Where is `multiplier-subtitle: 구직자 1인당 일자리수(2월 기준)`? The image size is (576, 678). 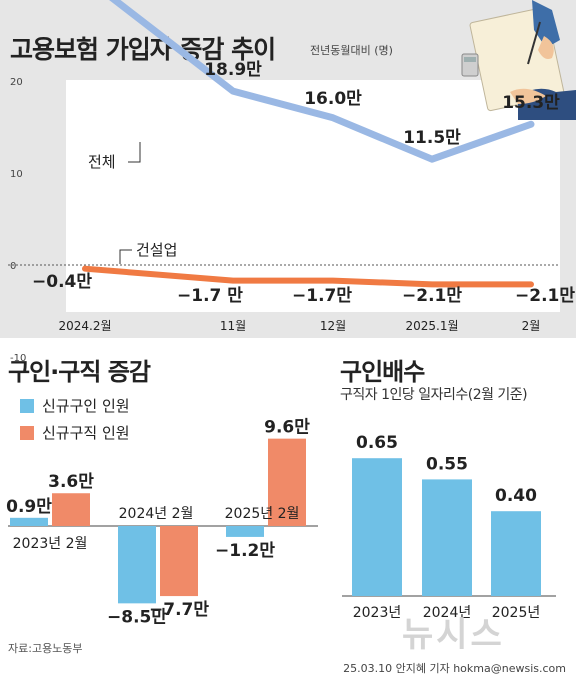
multiplier-subtitle: 구직자 1인당 일자리수(2월 기준) is located at coordinates (434, 395).